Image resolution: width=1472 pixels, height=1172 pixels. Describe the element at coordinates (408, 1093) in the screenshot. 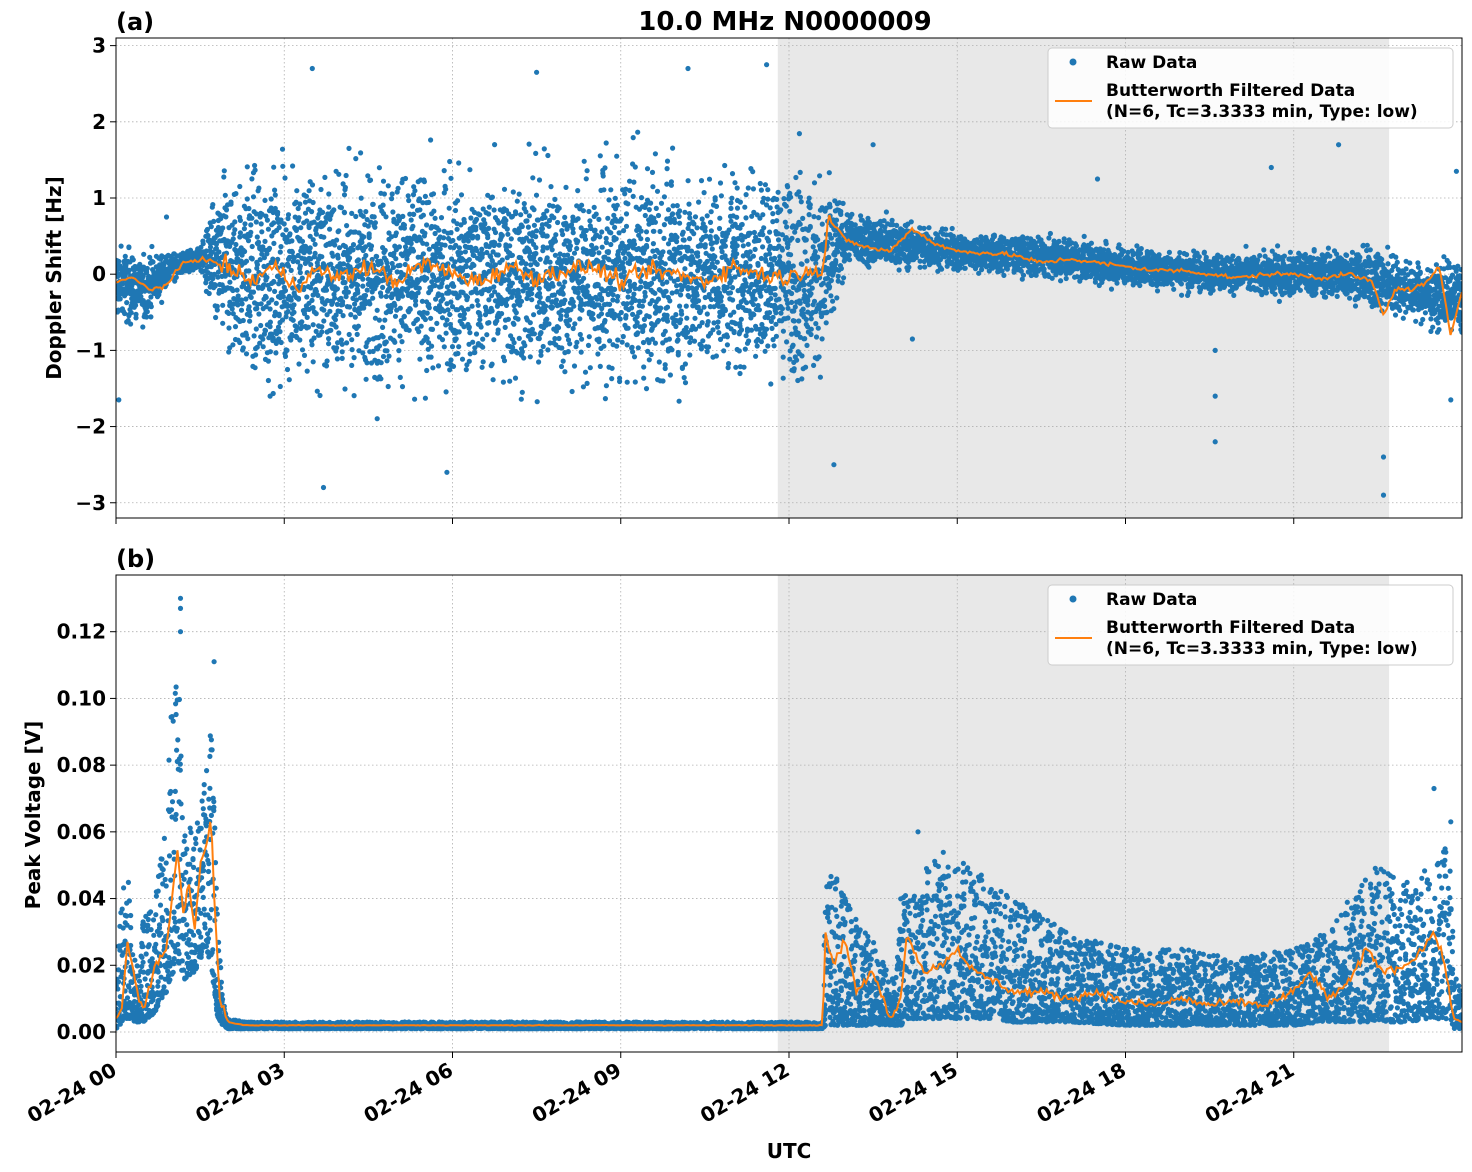

I see `panel-b-xtick-label-2: 02-24 06` at that location.